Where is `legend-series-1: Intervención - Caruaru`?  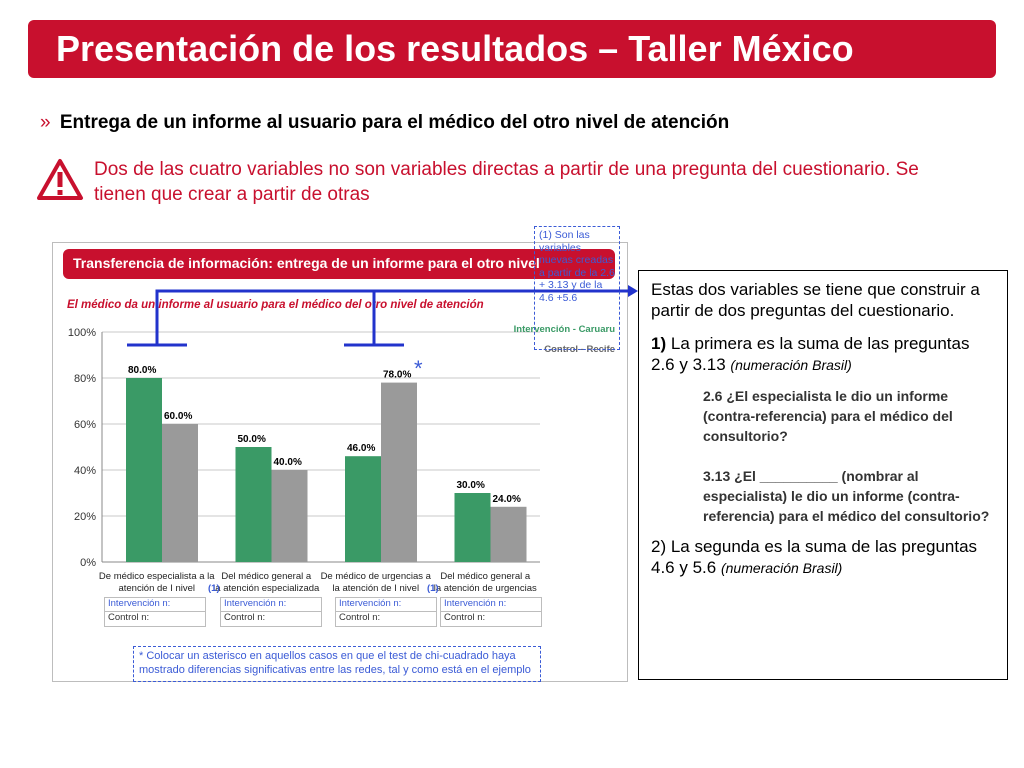 legend-series-1: Intervención - Caruaru is located at coordinates (565, 329).